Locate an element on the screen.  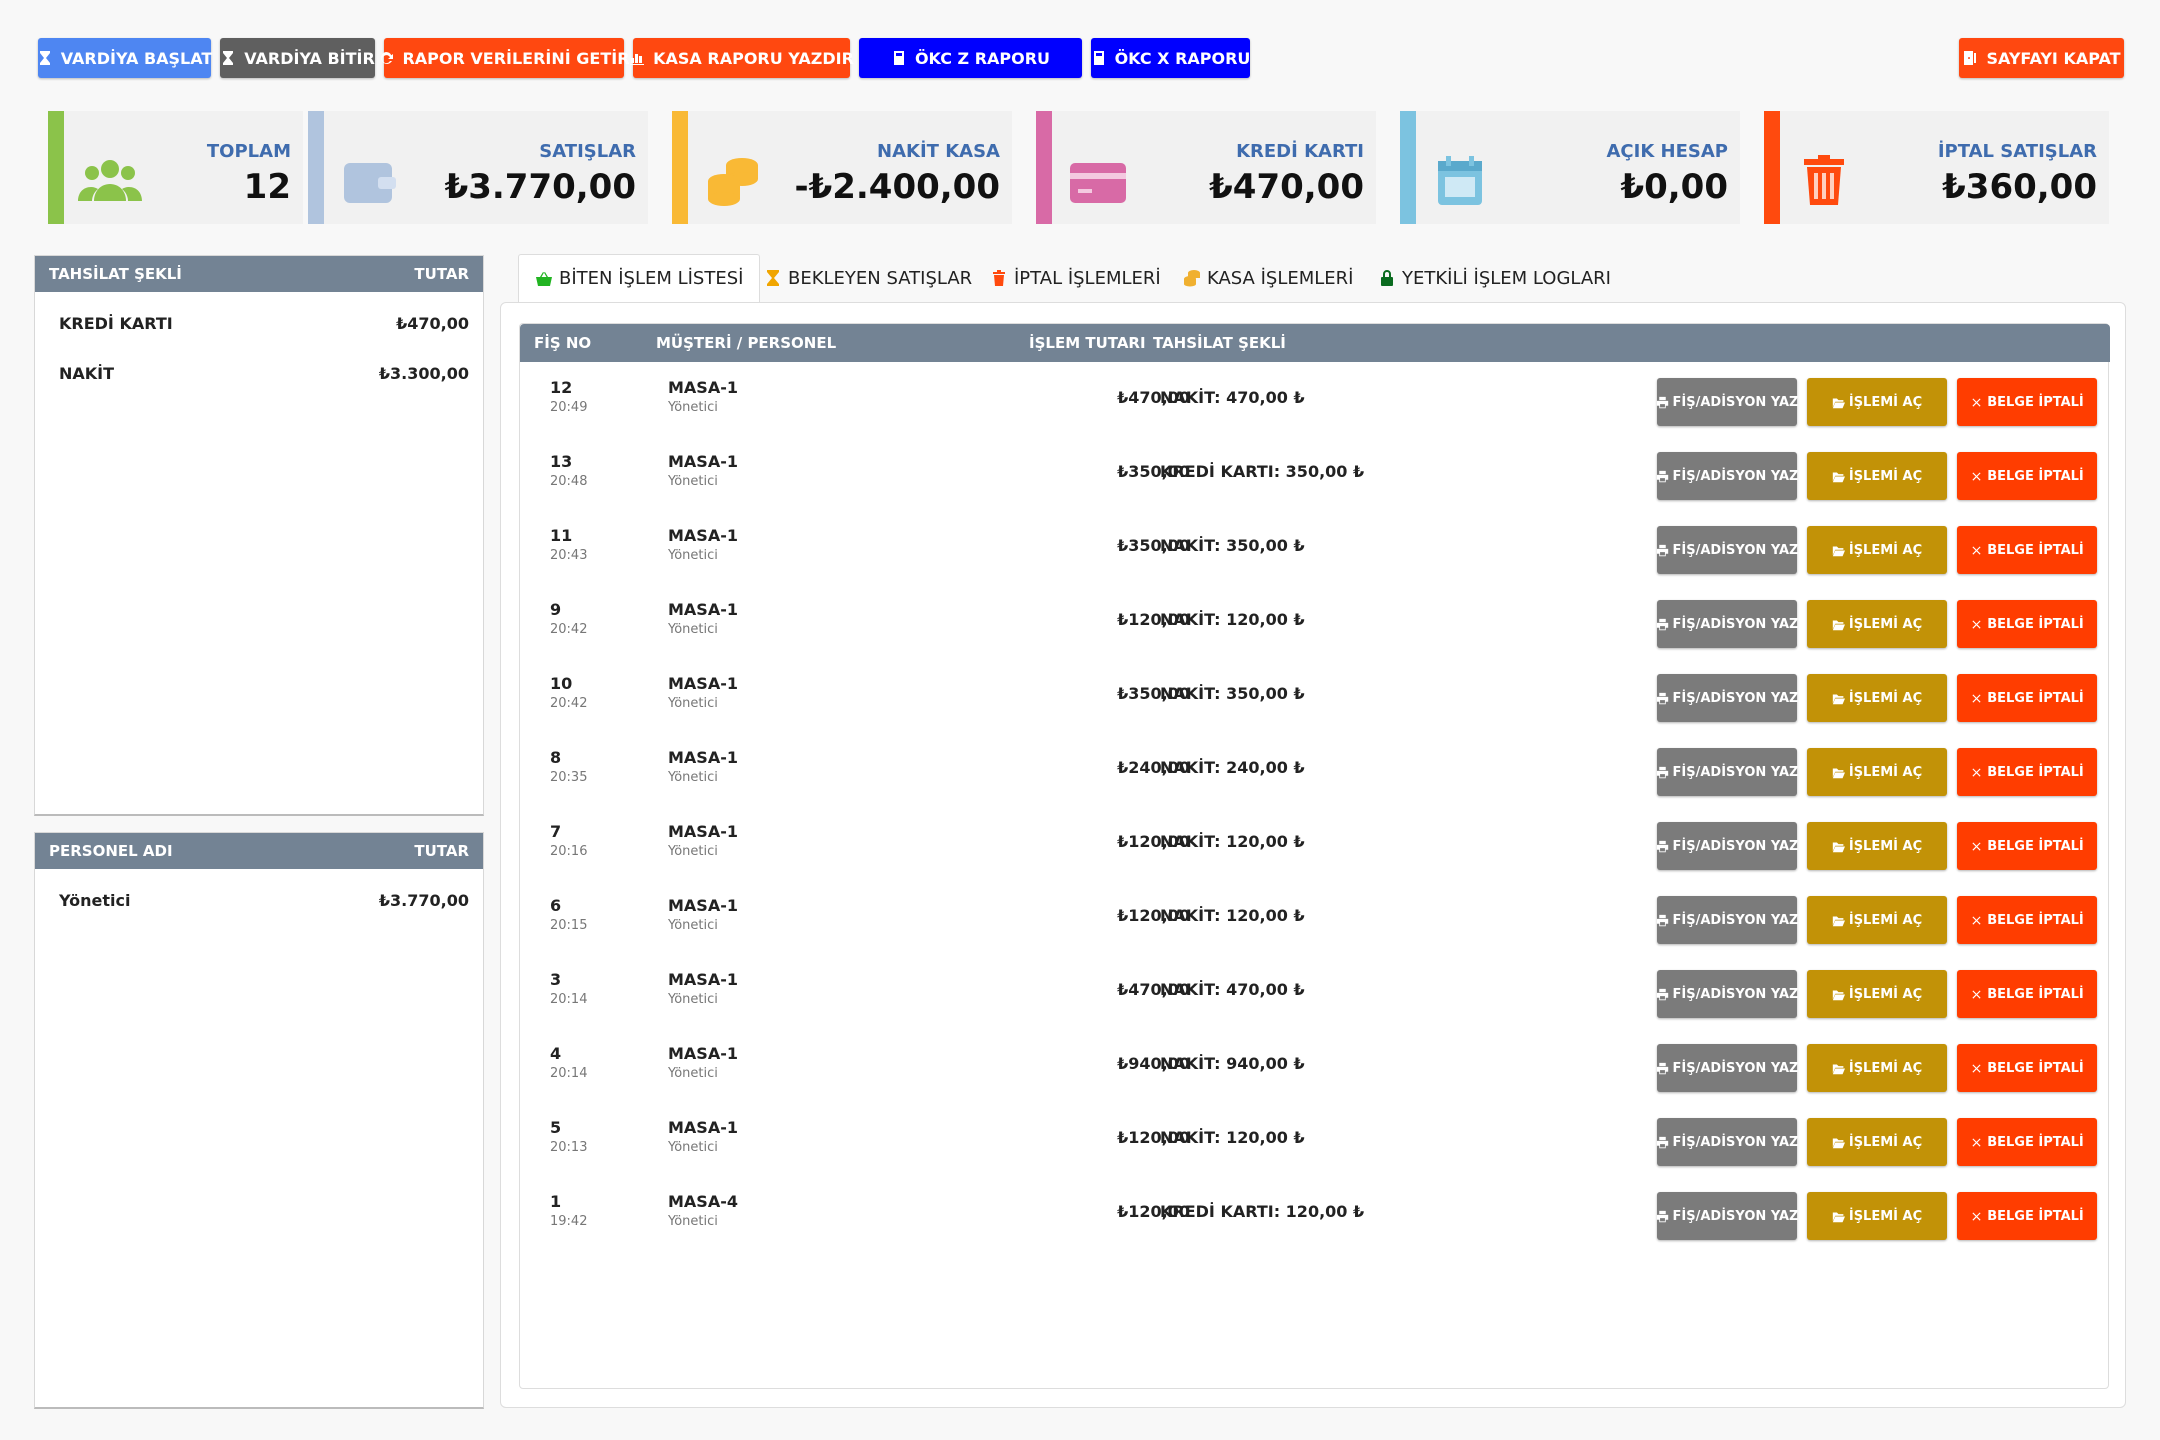
okc-x-report-button: ÖKC X RAPORU is located at coordinates (1170, 58).